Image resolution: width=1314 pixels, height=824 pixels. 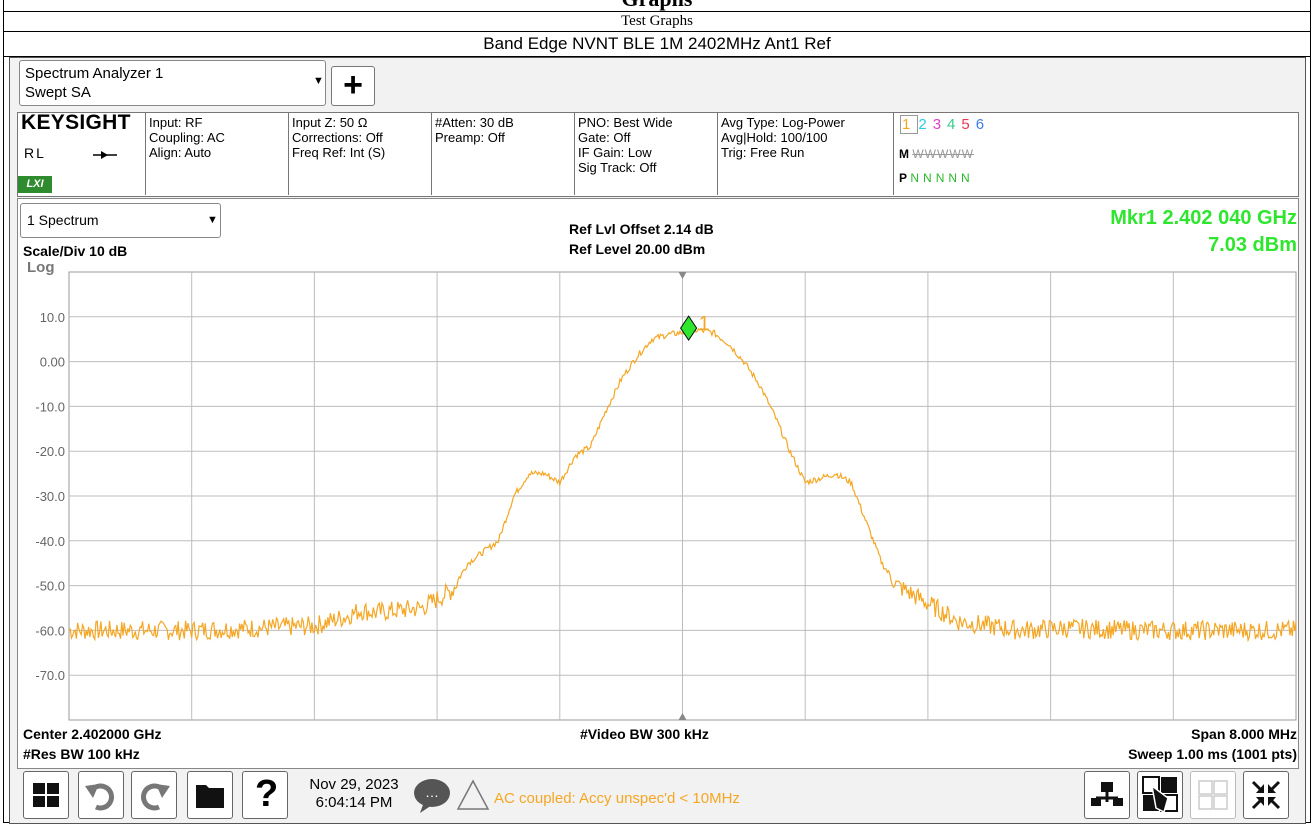 I want to click on y-tick-label: -50.0, so click(x=50, y=586).